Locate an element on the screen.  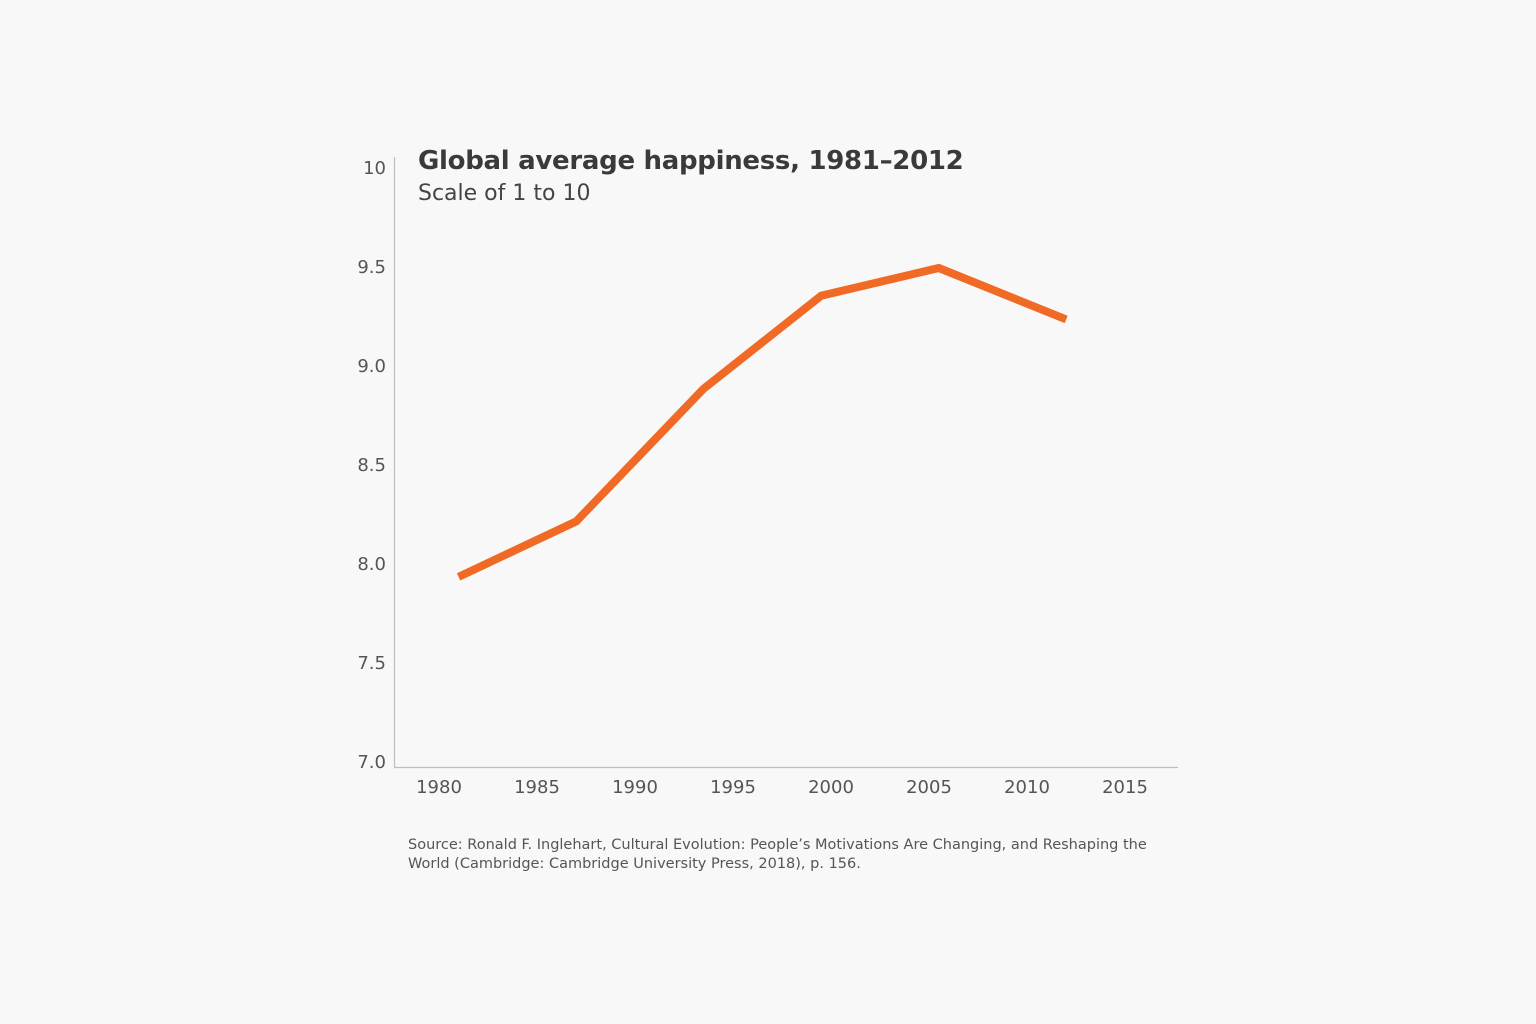
x-tick-label: 1995 is located at coordinates (733, 787).